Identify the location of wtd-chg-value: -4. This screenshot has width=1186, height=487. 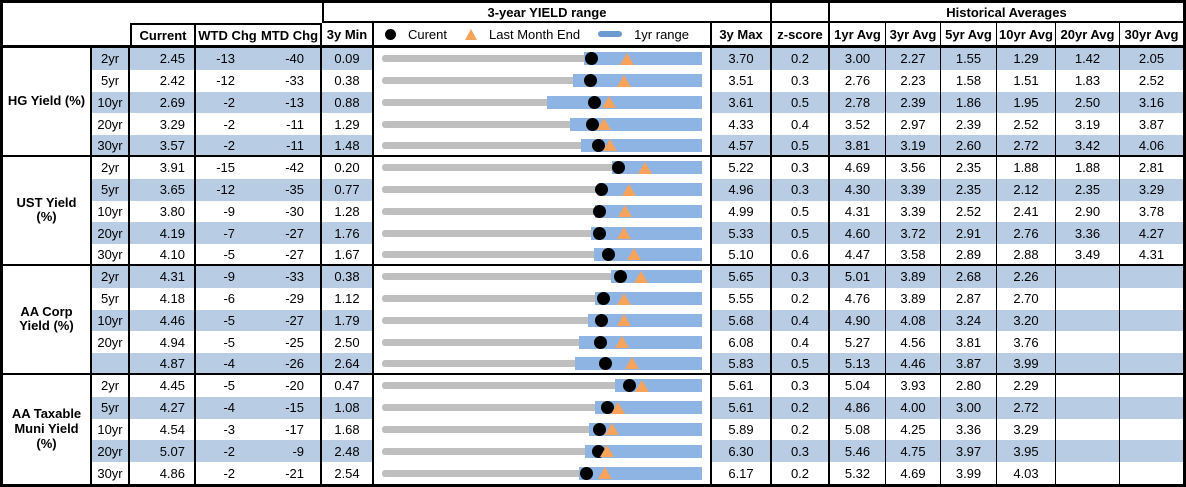
(227, 364).